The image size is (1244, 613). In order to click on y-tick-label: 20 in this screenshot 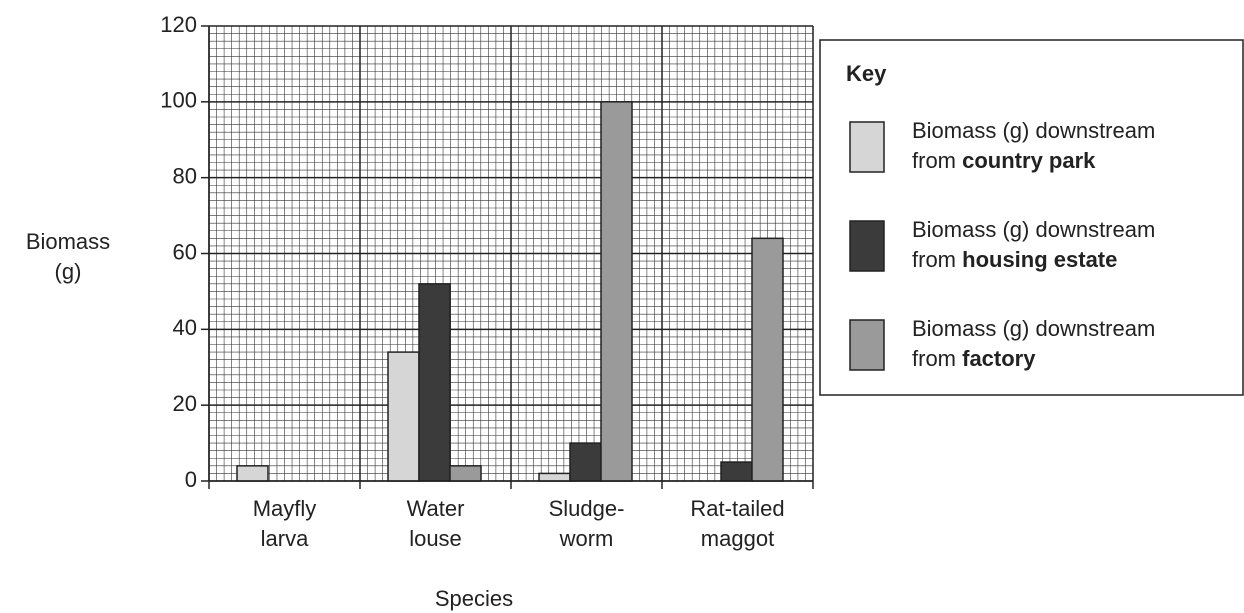, I will do `click(185, 403)`.